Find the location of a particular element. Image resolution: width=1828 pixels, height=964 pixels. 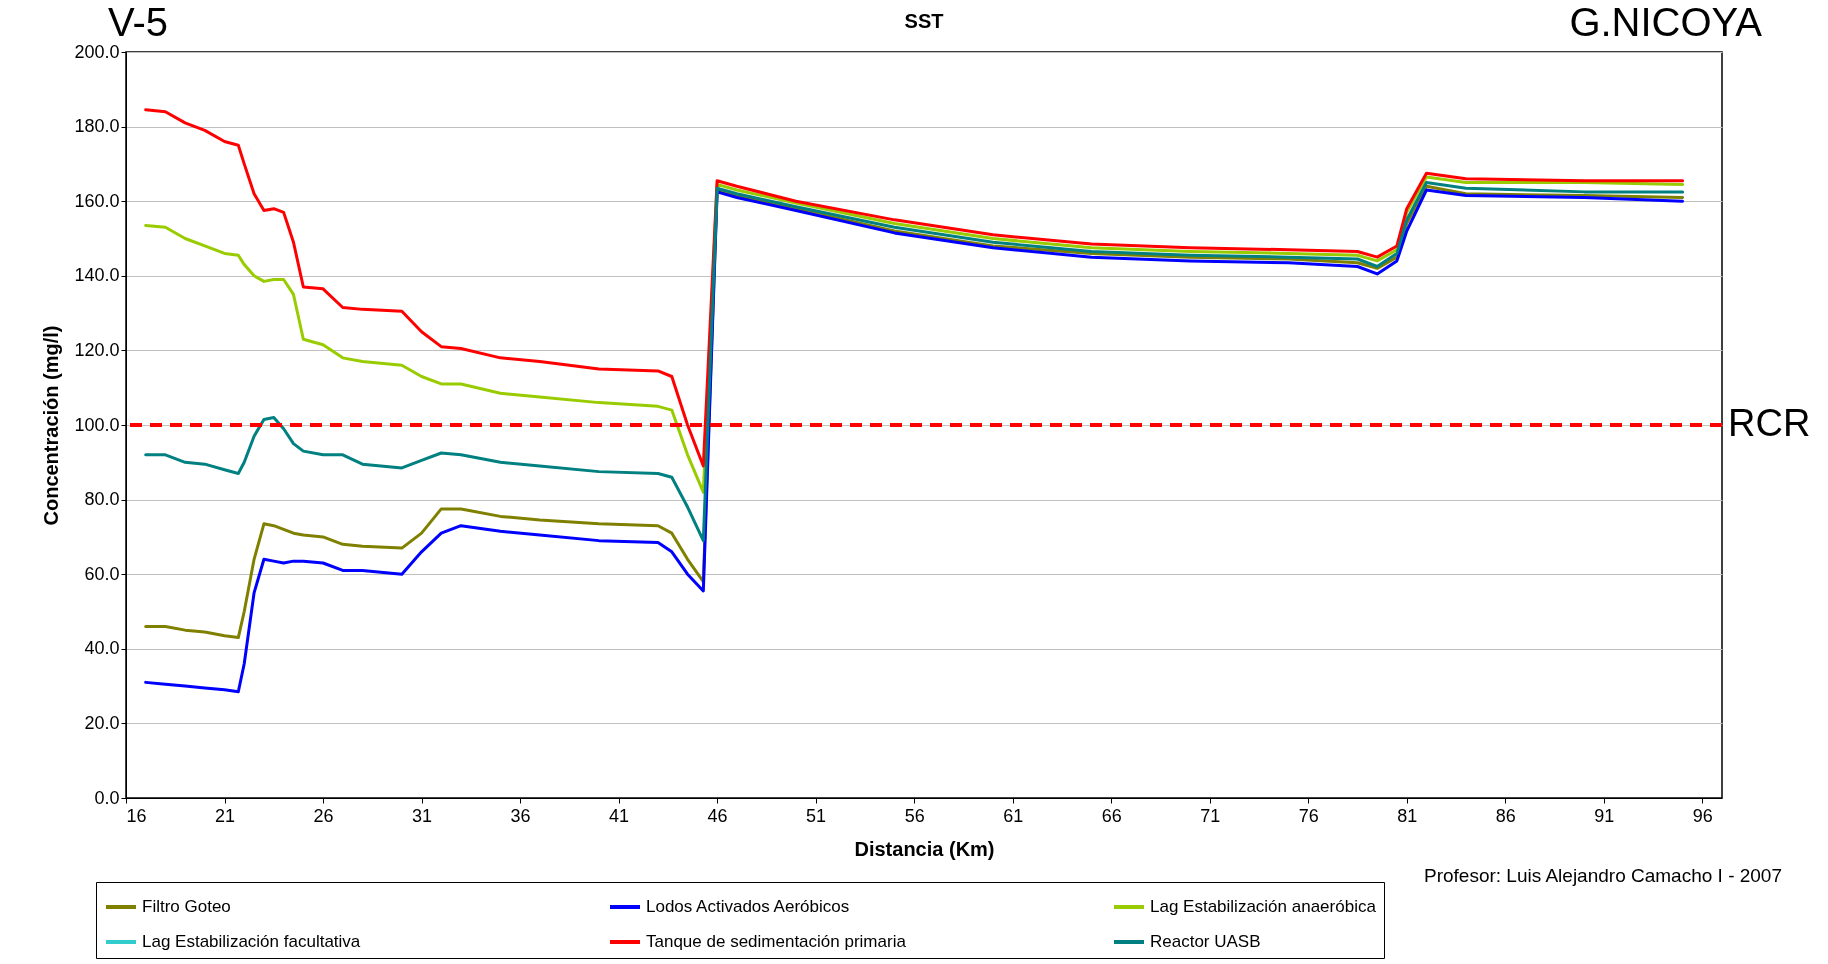

y-tick-label: 80.0 is located at coordinates (102, 499).